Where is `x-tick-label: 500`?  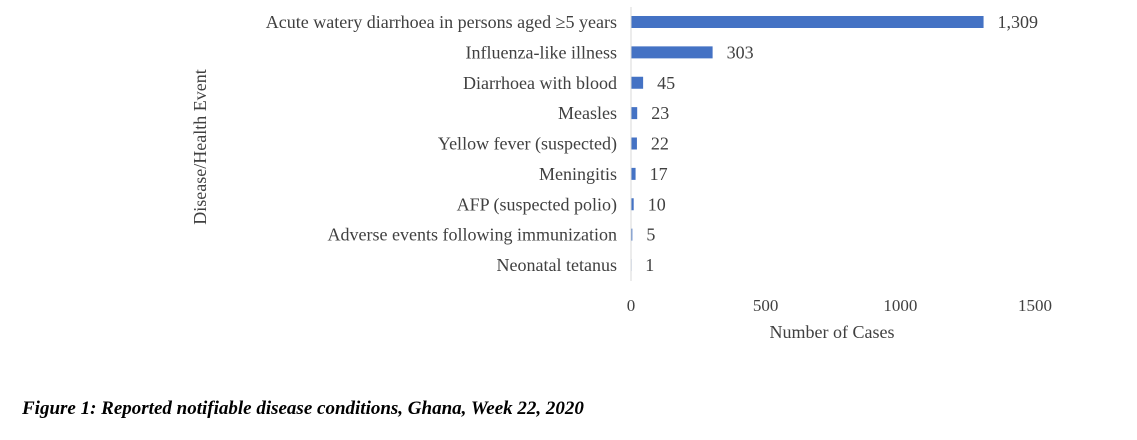 x-tick-label: 500 is located at coordinates (766, 305).